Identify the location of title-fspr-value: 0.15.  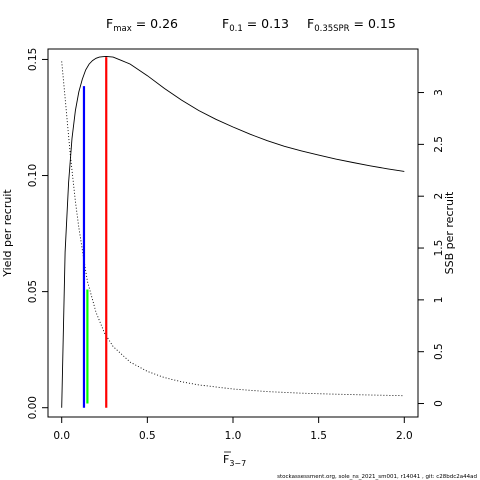
(382, 23).